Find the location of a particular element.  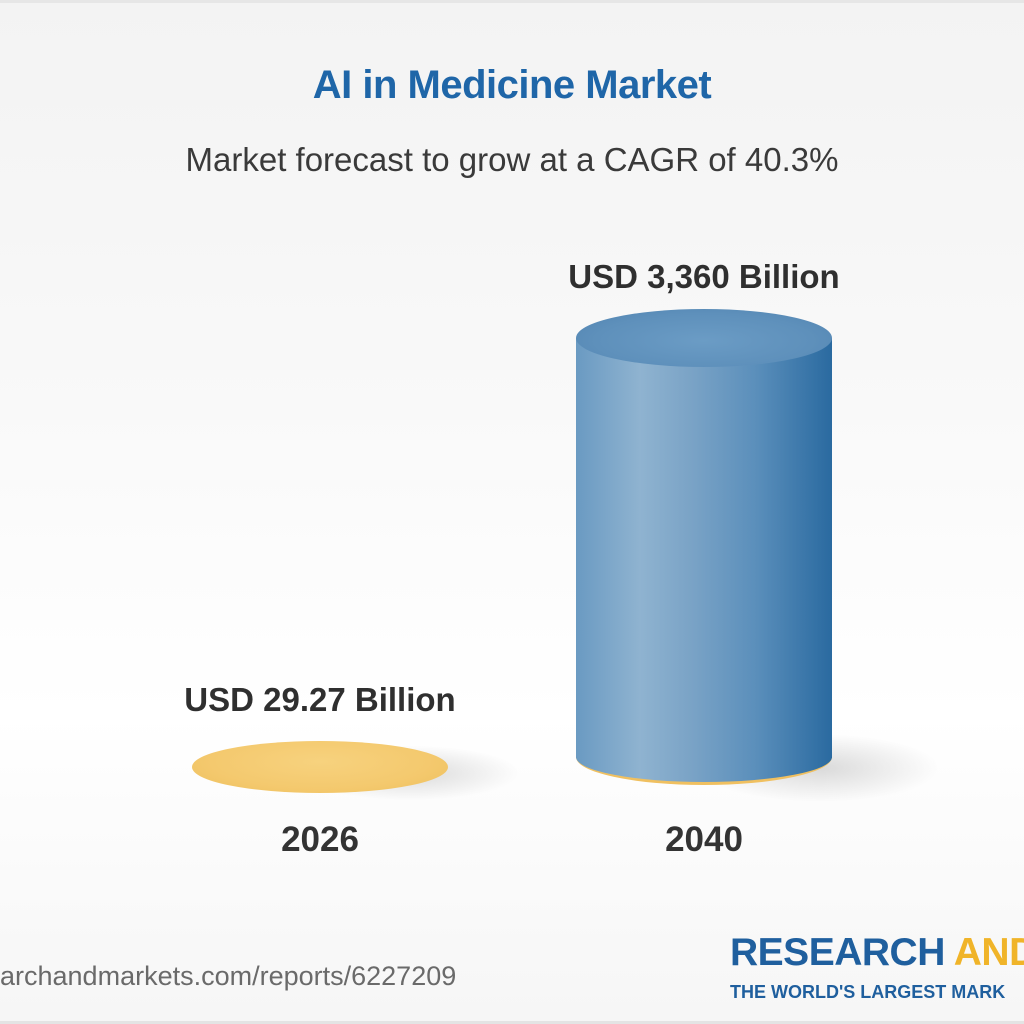

year-label-2040: 2040 is located at coordinates (704, 839).